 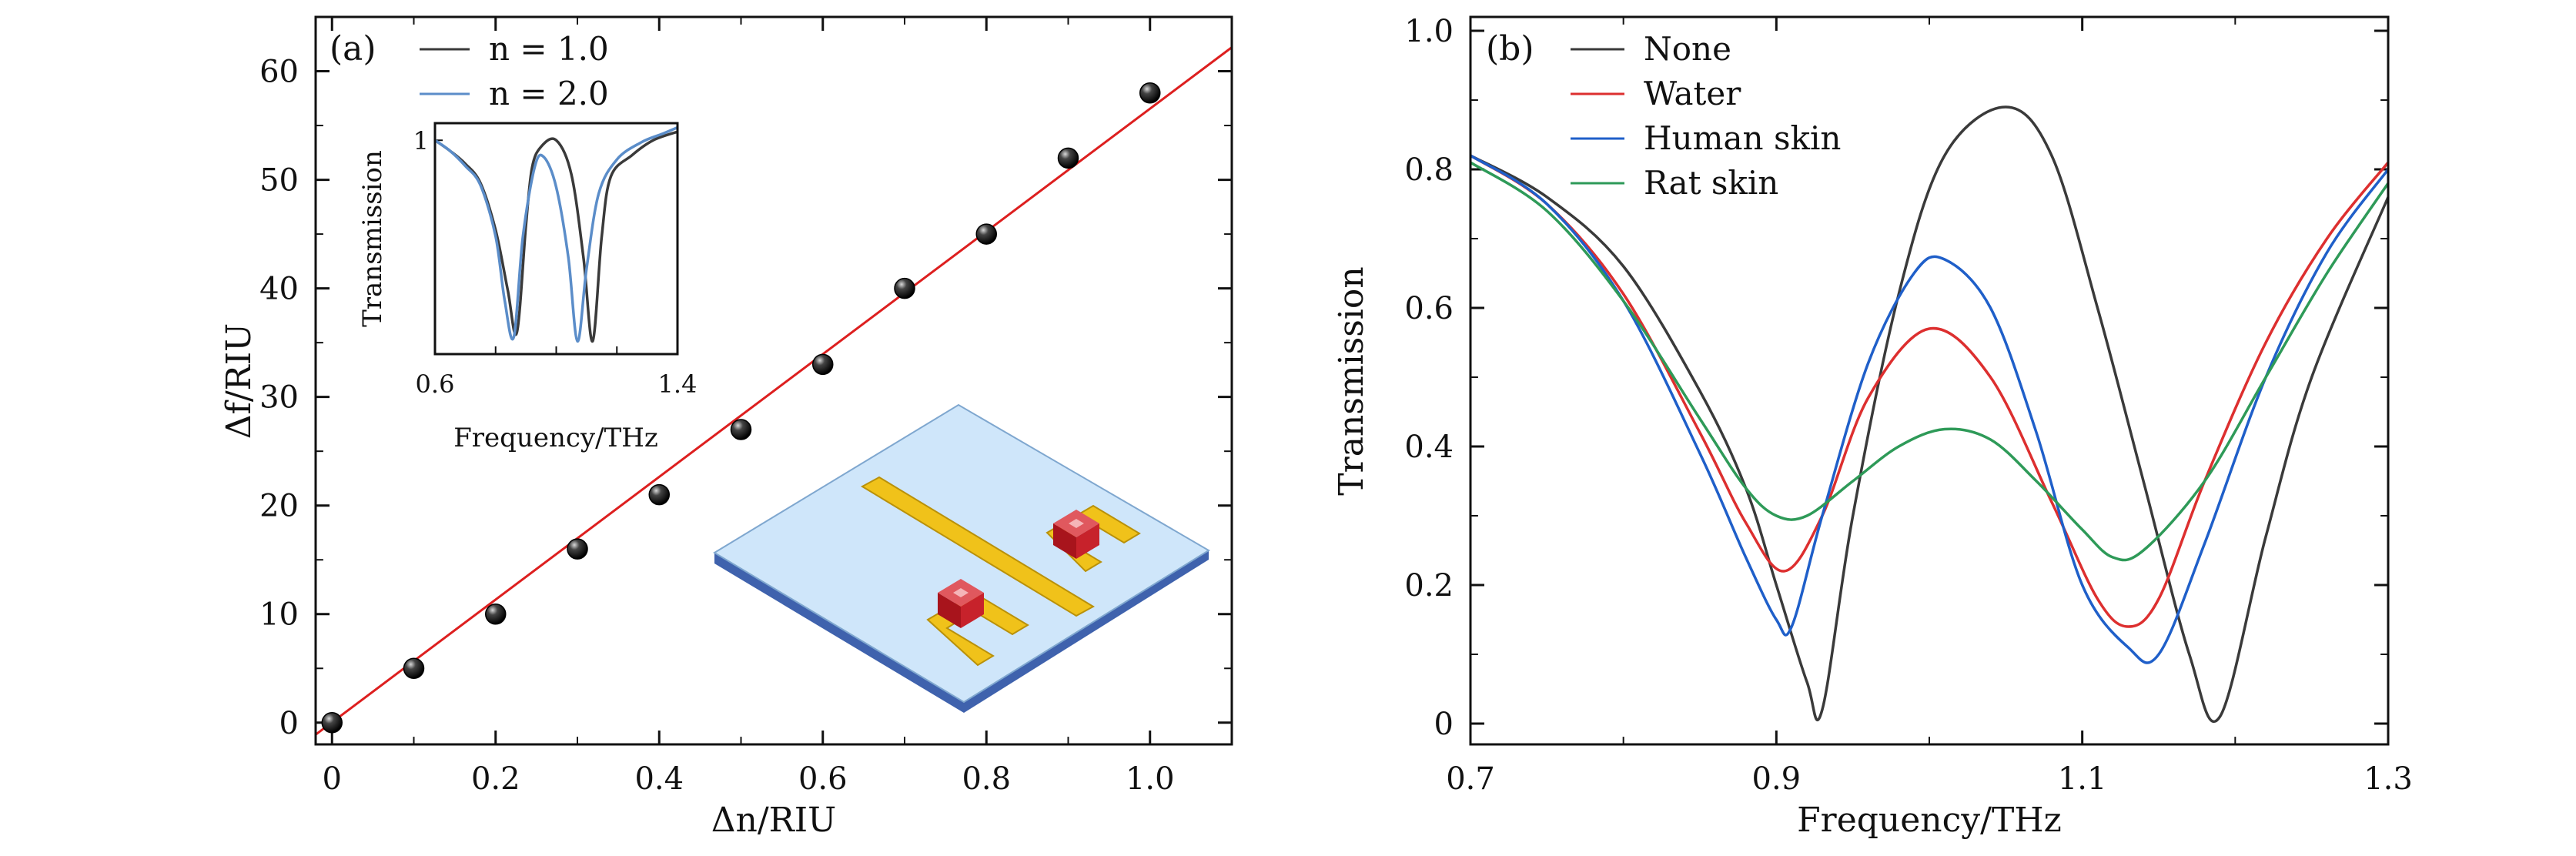 What do you see at coordinates (1429, 447) in the screenshot?
I see `y-tick-label: 0.4` at bounding box center [1429, 447].